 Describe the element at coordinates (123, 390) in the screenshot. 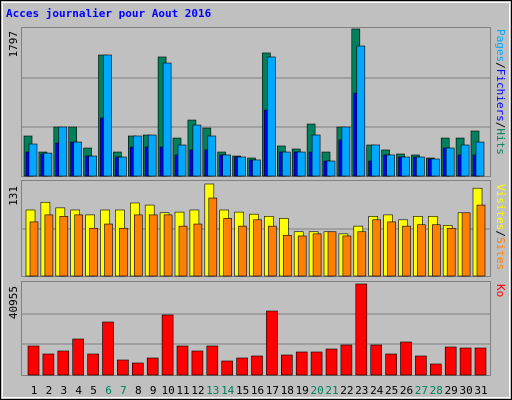

I see `x-tick-label: 7` at that location.